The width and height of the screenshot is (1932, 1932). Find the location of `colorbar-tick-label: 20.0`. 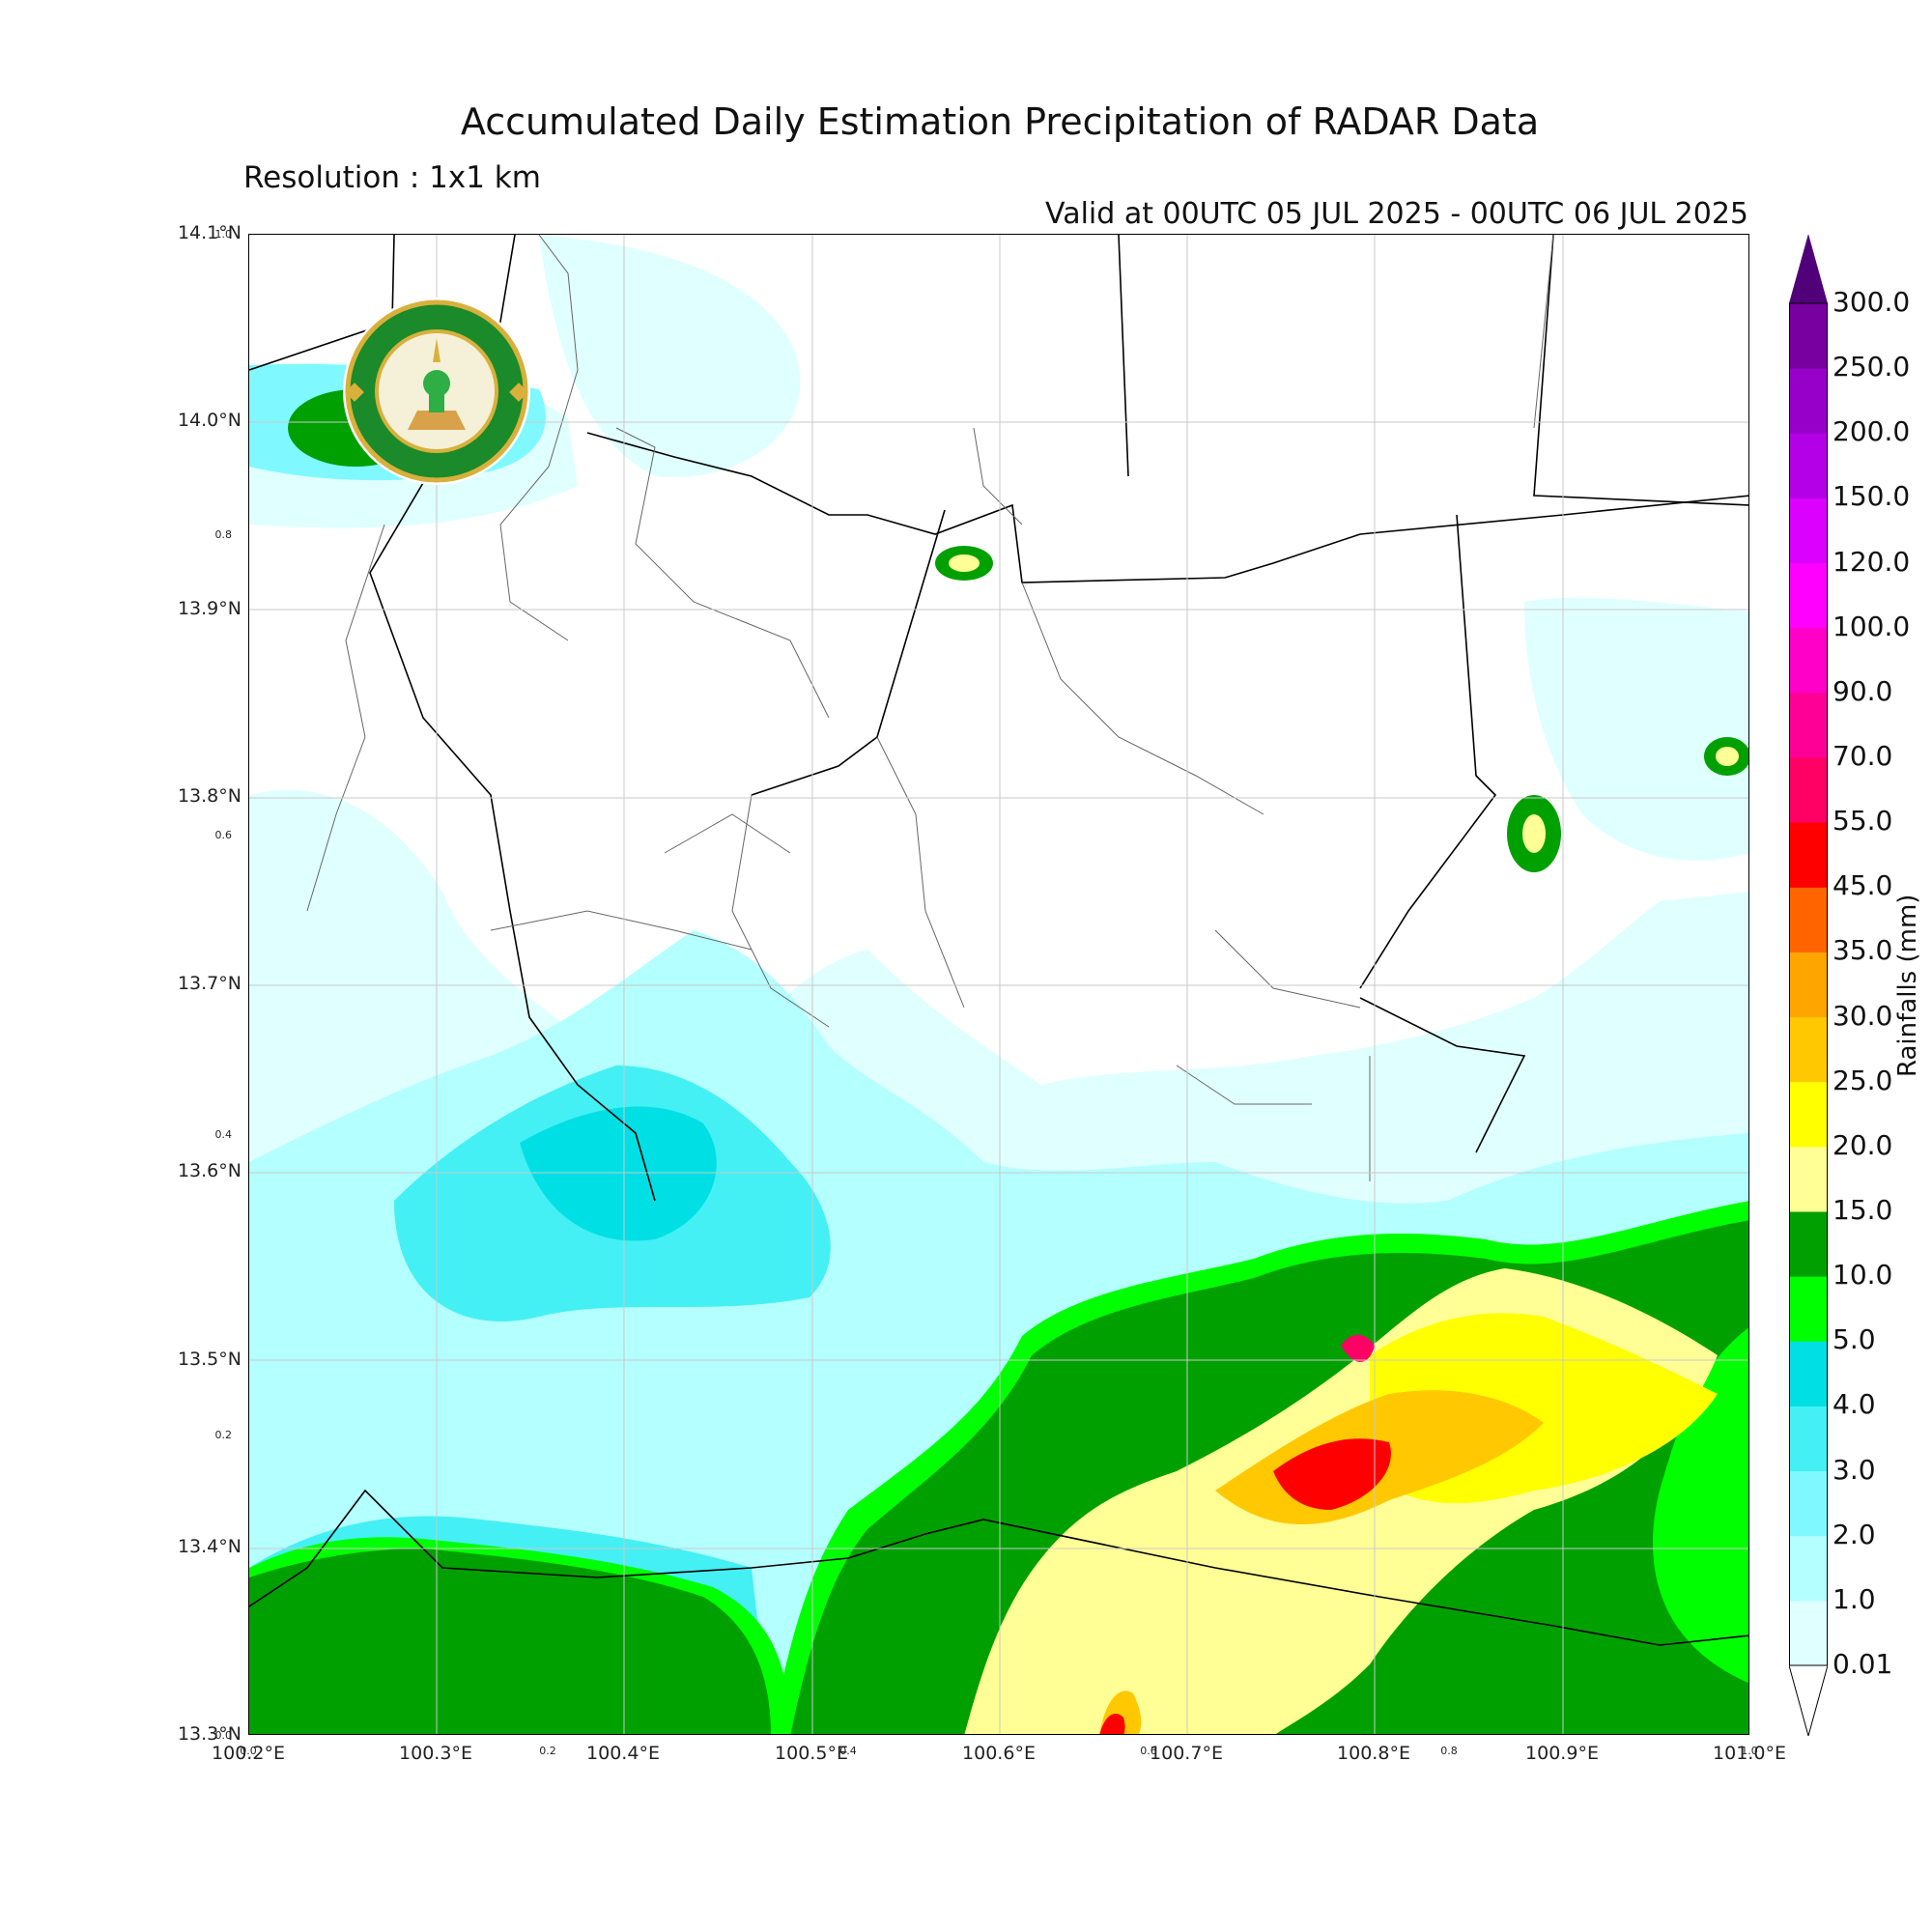

colorbar-tick-label: 20.0 is located at coordinates (1863, 1144).